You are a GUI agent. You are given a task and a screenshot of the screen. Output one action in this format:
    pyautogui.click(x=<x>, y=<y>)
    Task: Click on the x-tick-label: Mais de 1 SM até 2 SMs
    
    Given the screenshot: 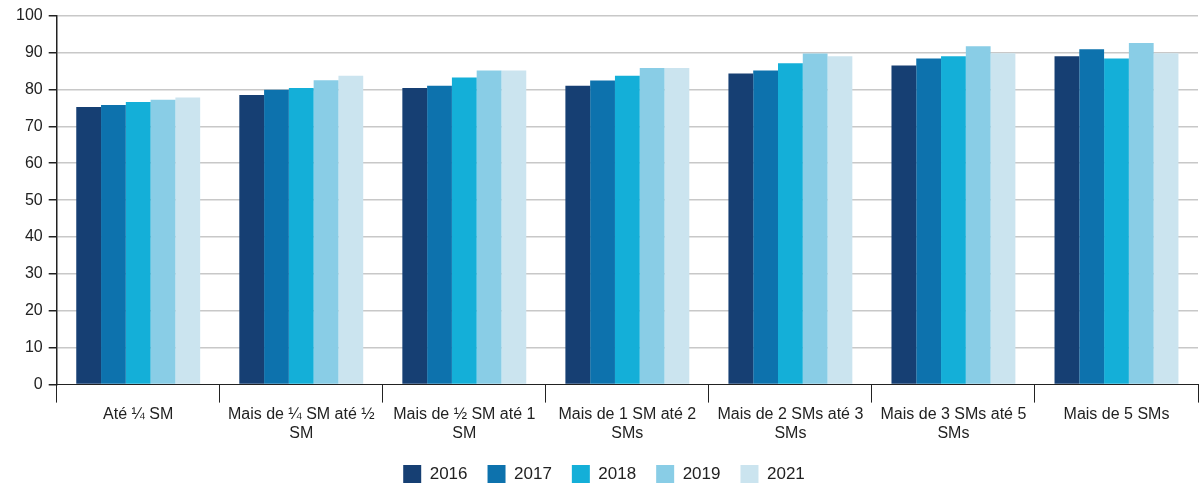 What is the action you would take?
    pyautogui.click(x=627, y=422)
    